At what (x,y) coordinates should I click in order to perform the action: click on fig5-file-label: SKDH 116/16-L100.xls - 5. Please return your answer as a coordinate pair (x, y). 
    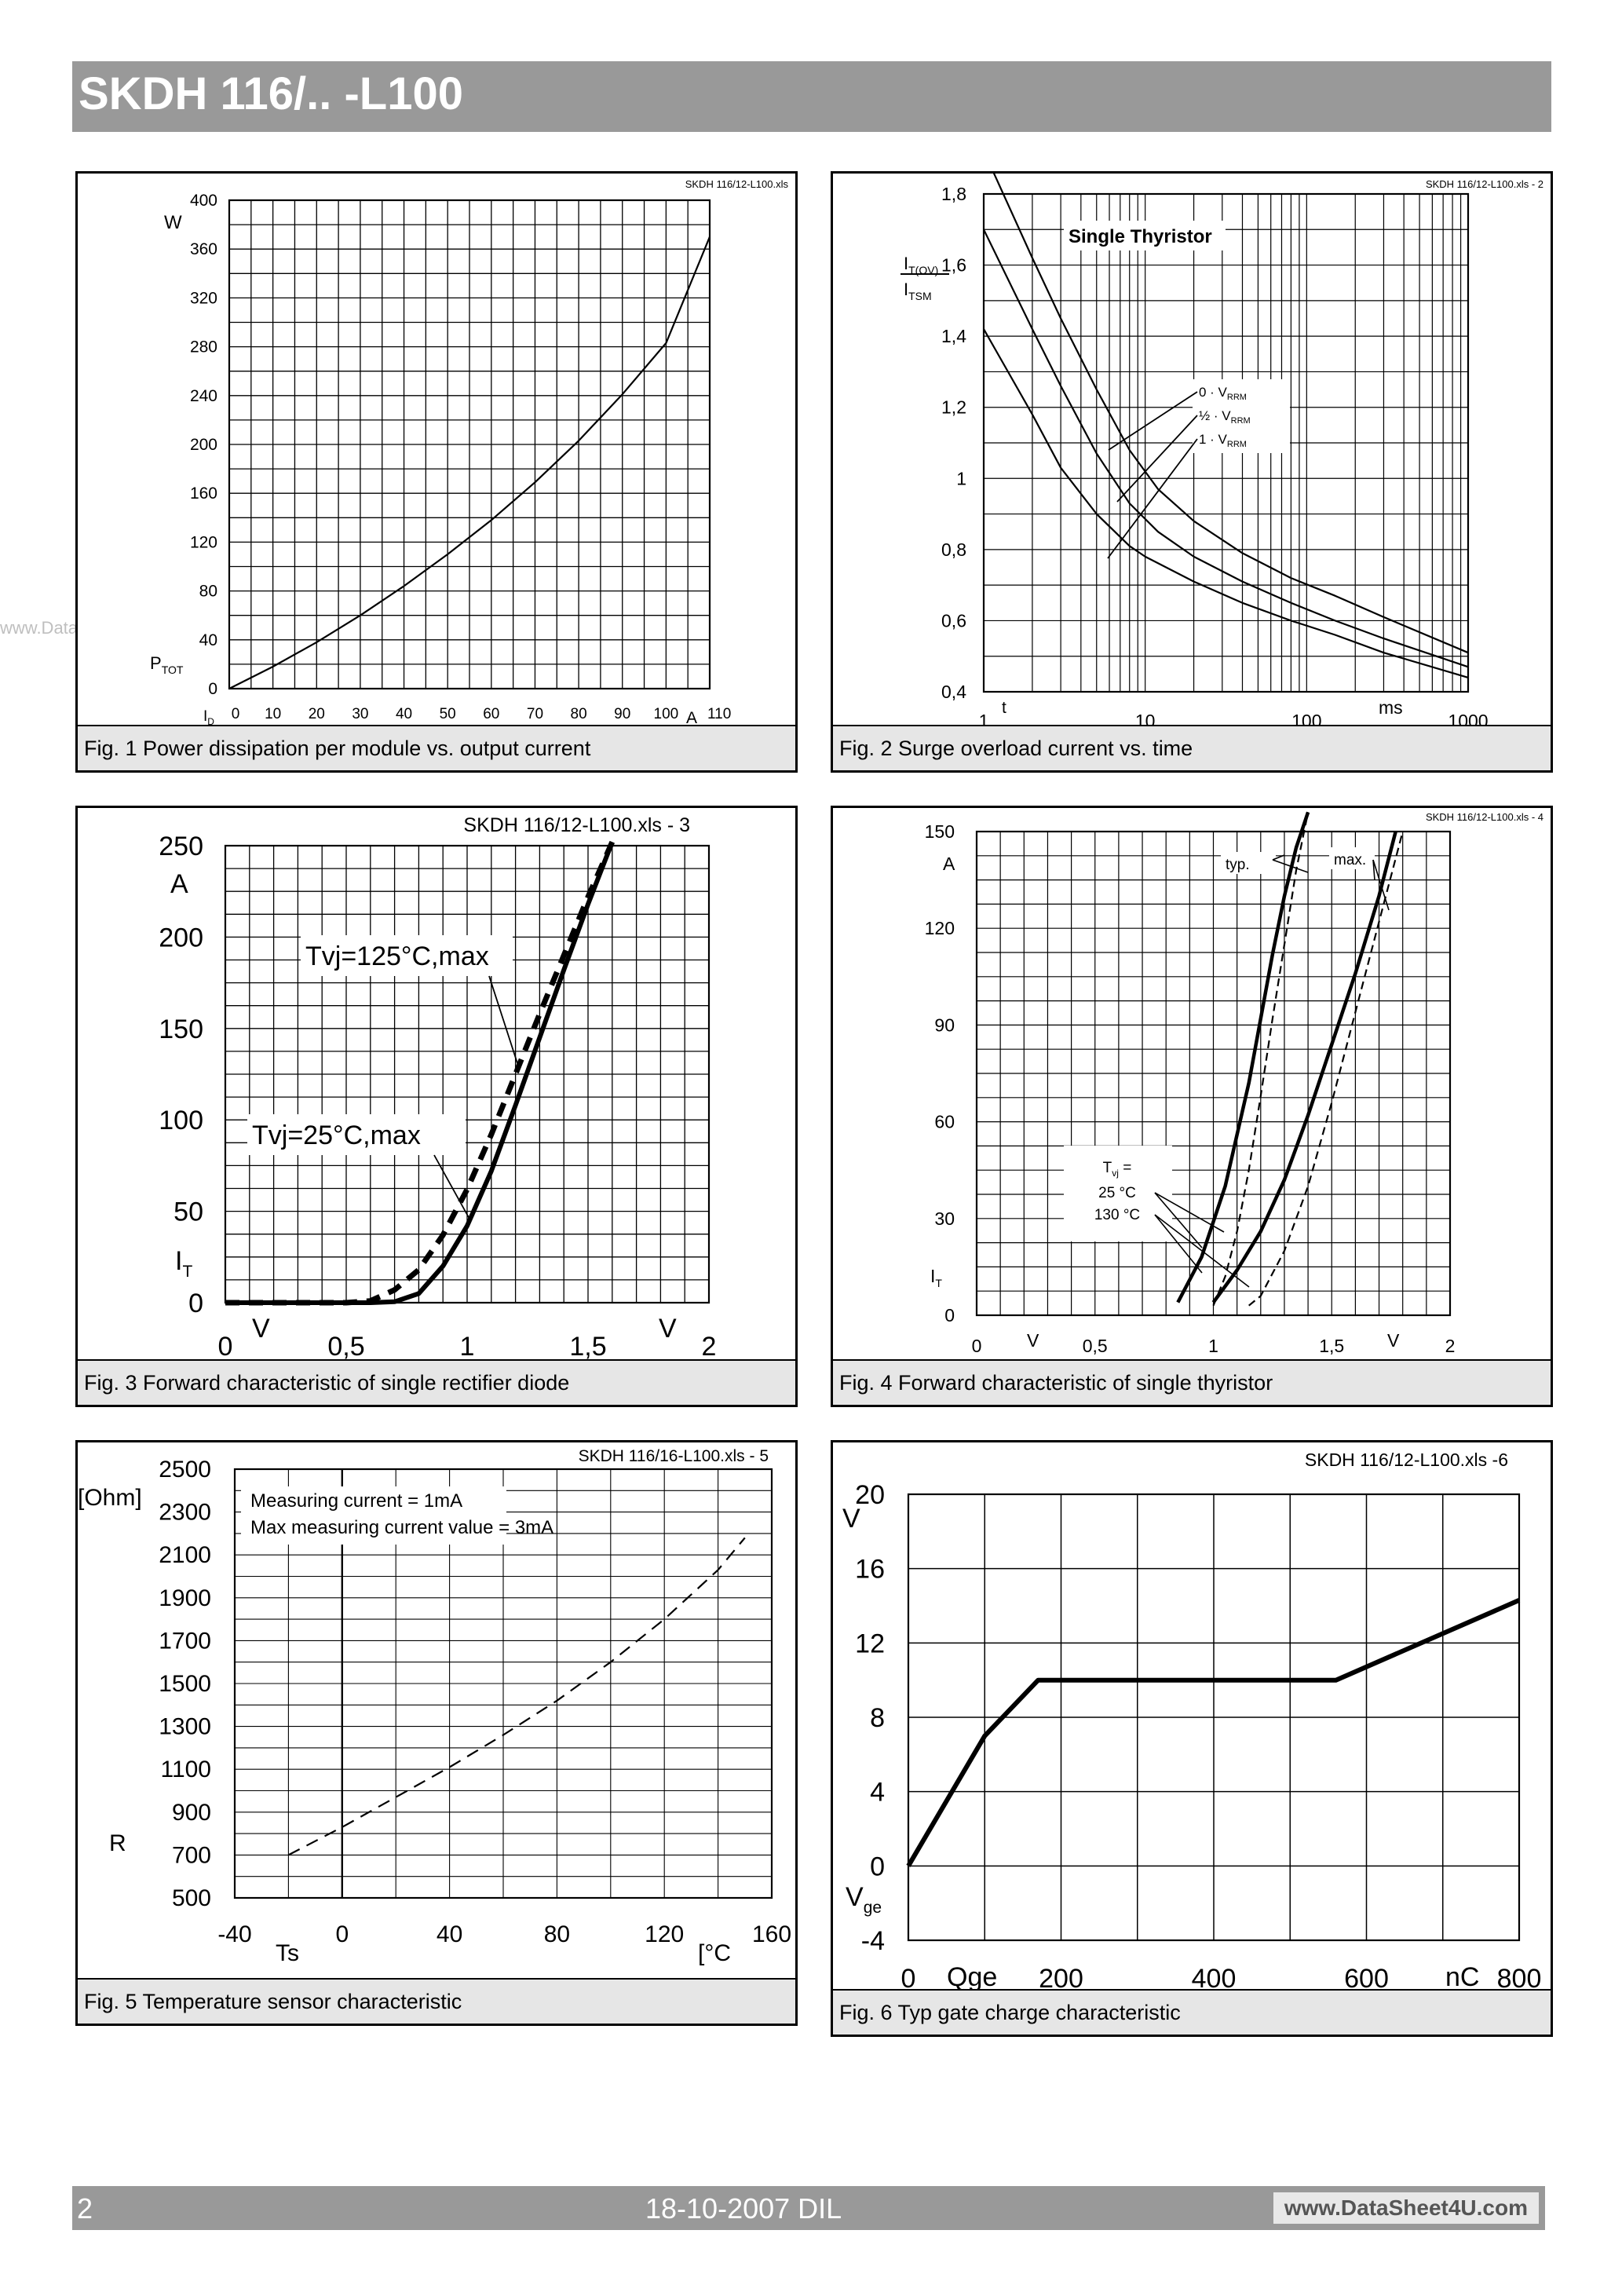
    Looking at the image, I should click on (674, 1456).